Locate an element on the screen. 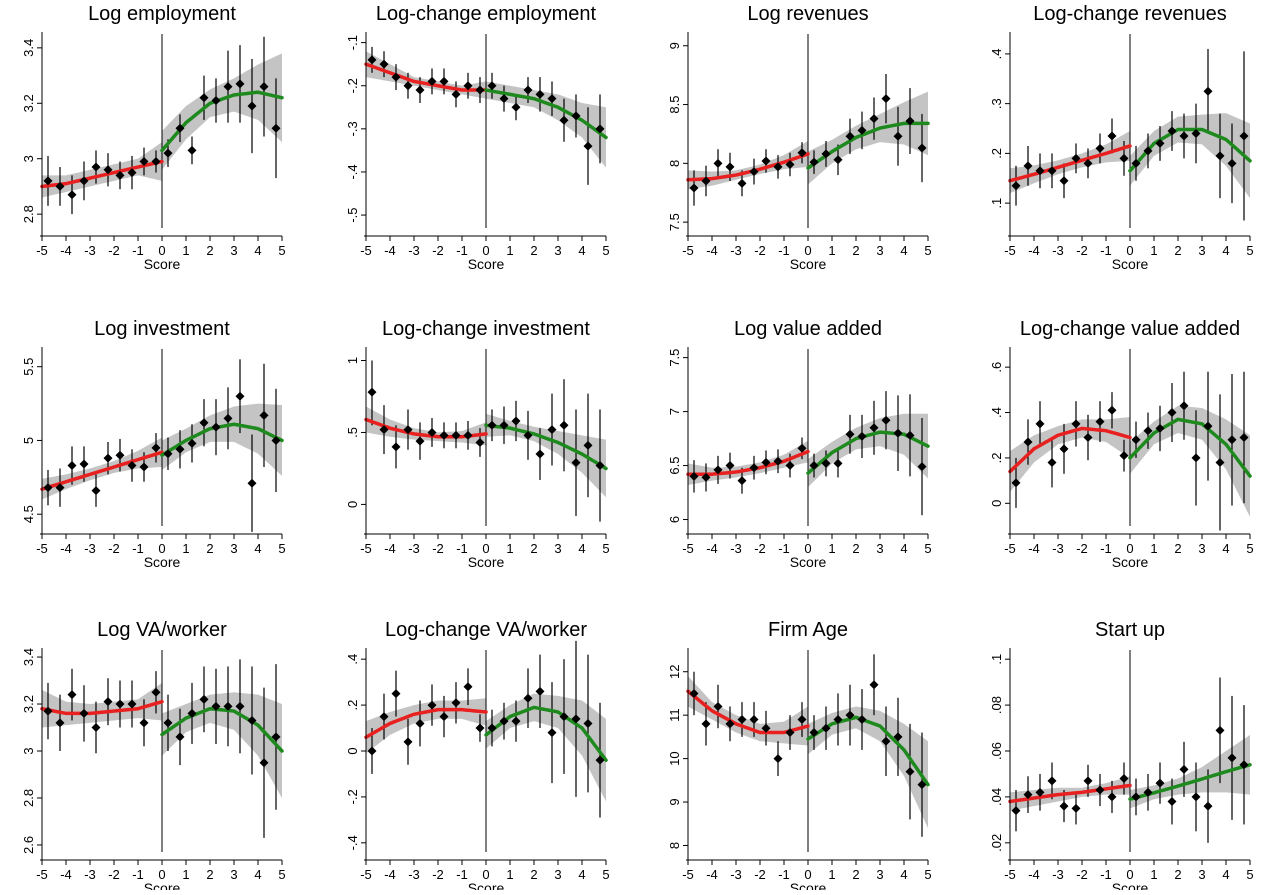 The width and height of the screenshot is (1266, 895). y-tick-label: .3 is located at coordinates (996, 103).